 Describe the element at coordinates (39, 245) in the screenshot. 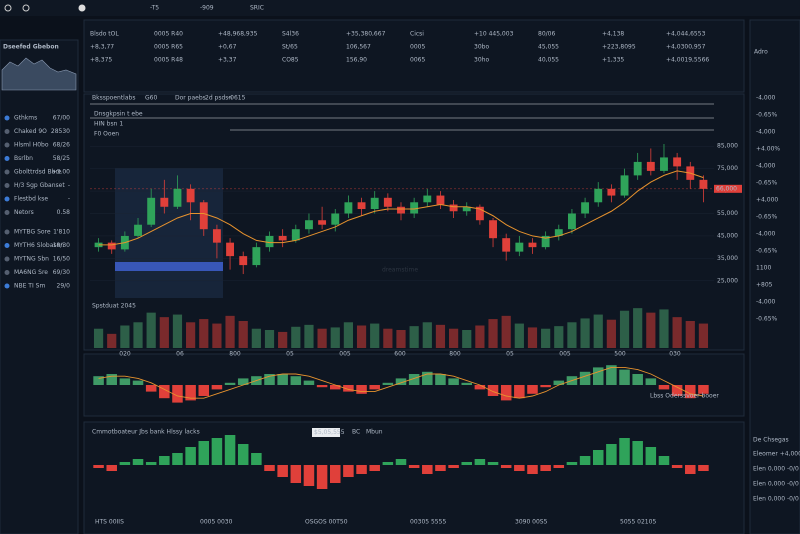

I see `watch-name: MYTH6 Slobasen` at that location.